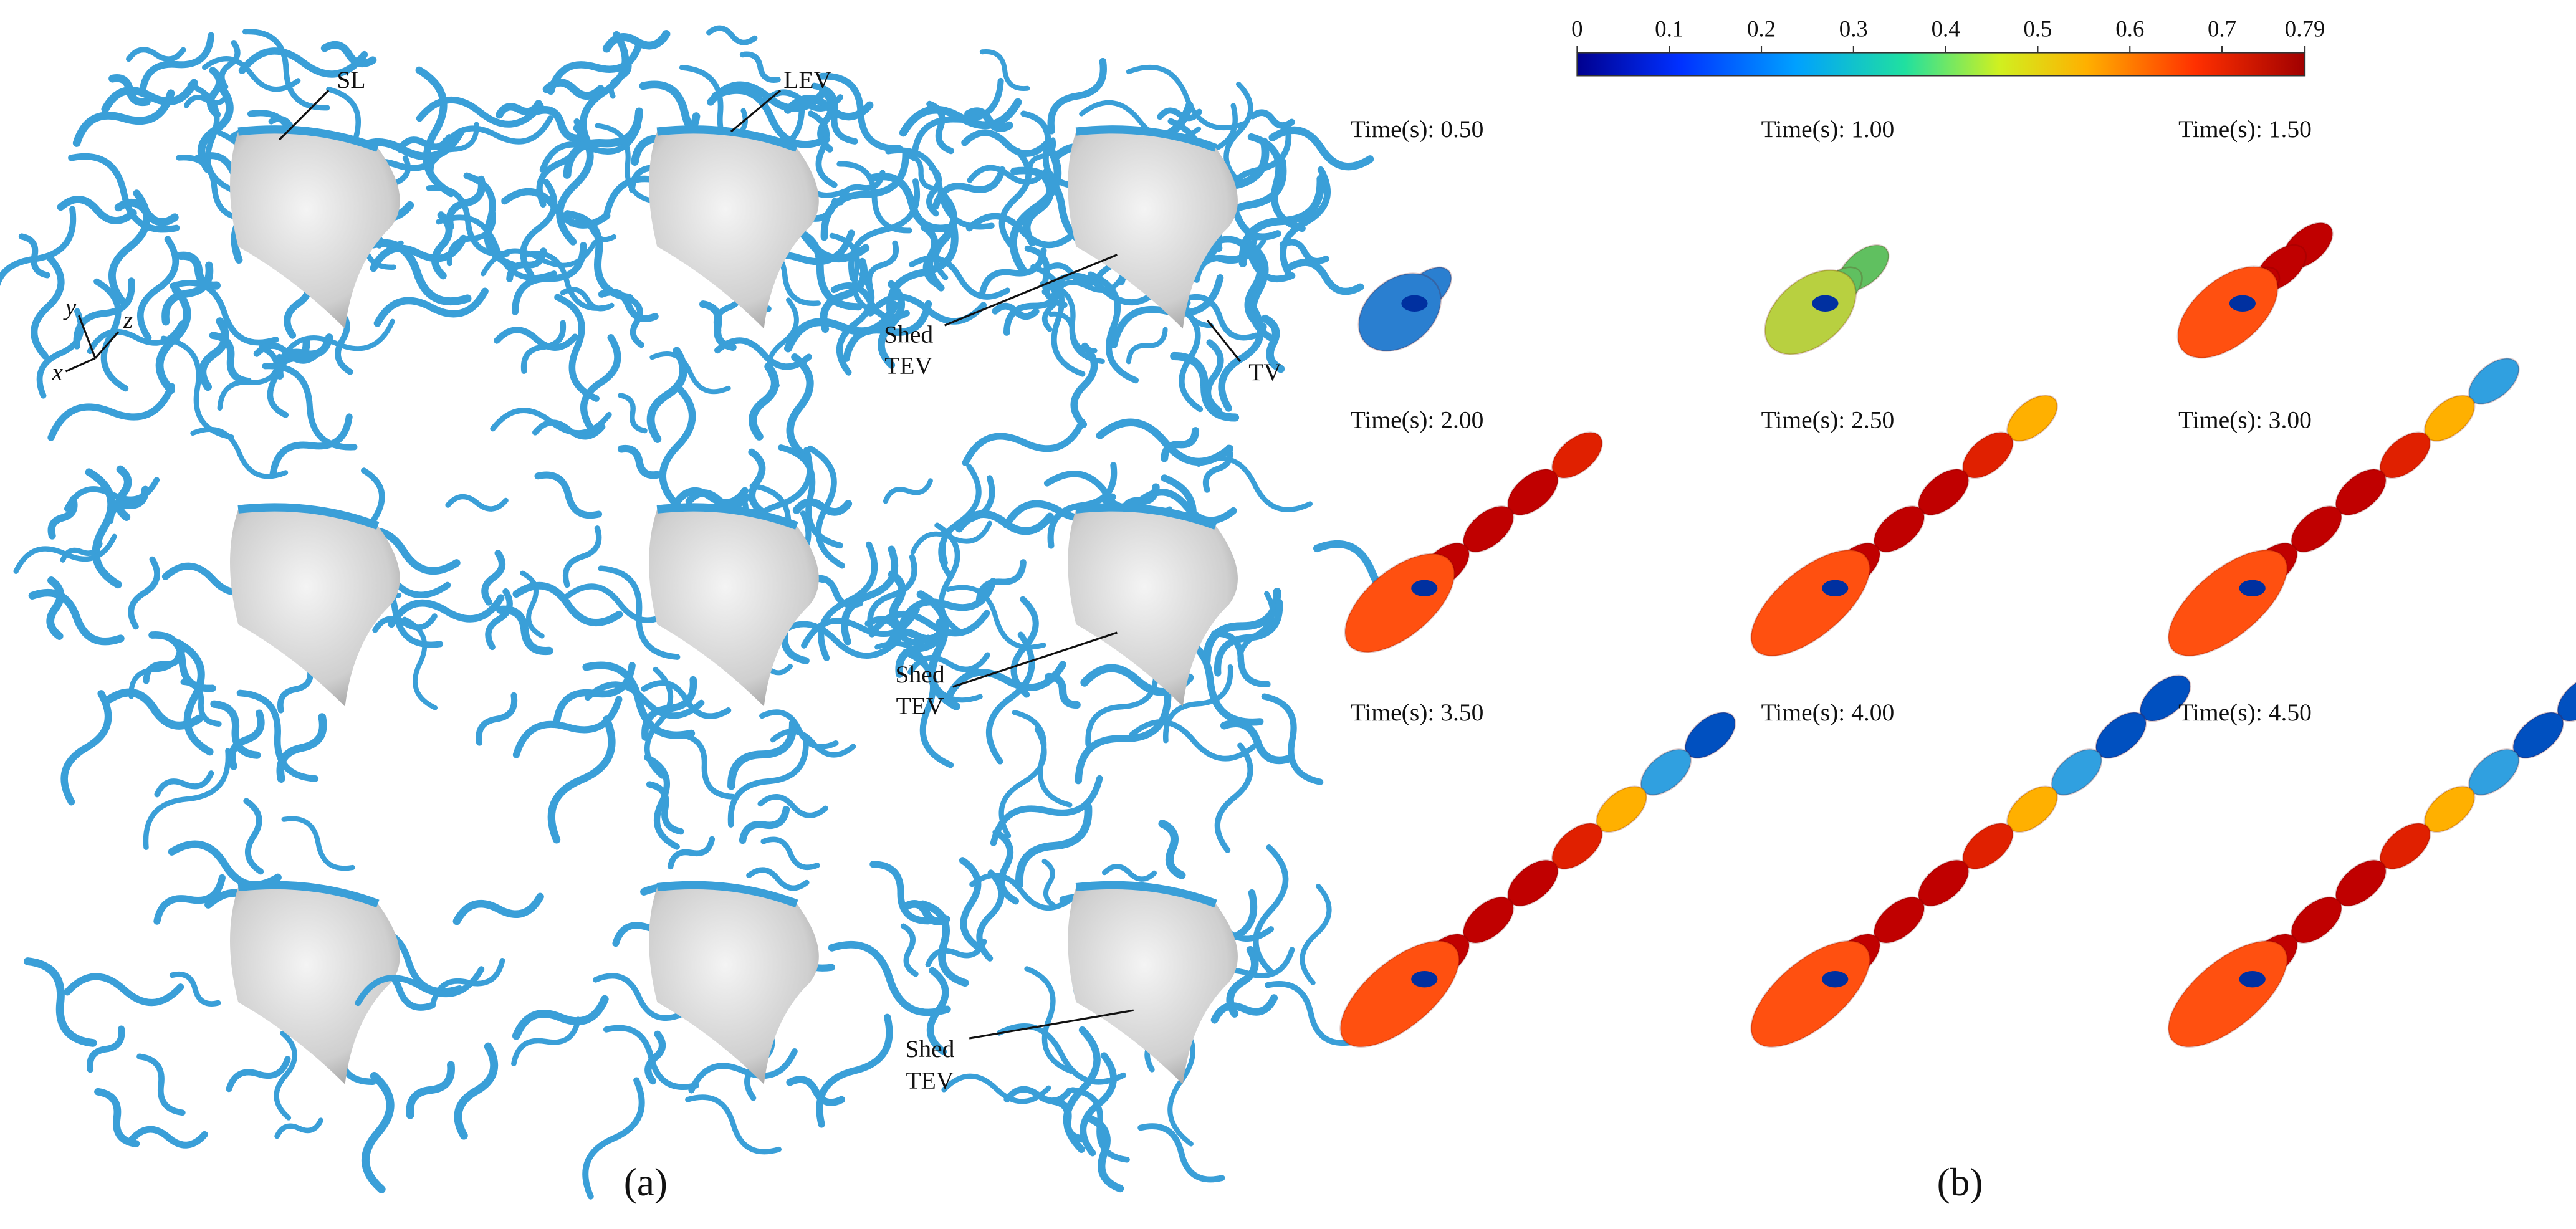  Describe the element at coordinates (930, 1080) in the screenshot. I see `annotation: TEV` at that location.